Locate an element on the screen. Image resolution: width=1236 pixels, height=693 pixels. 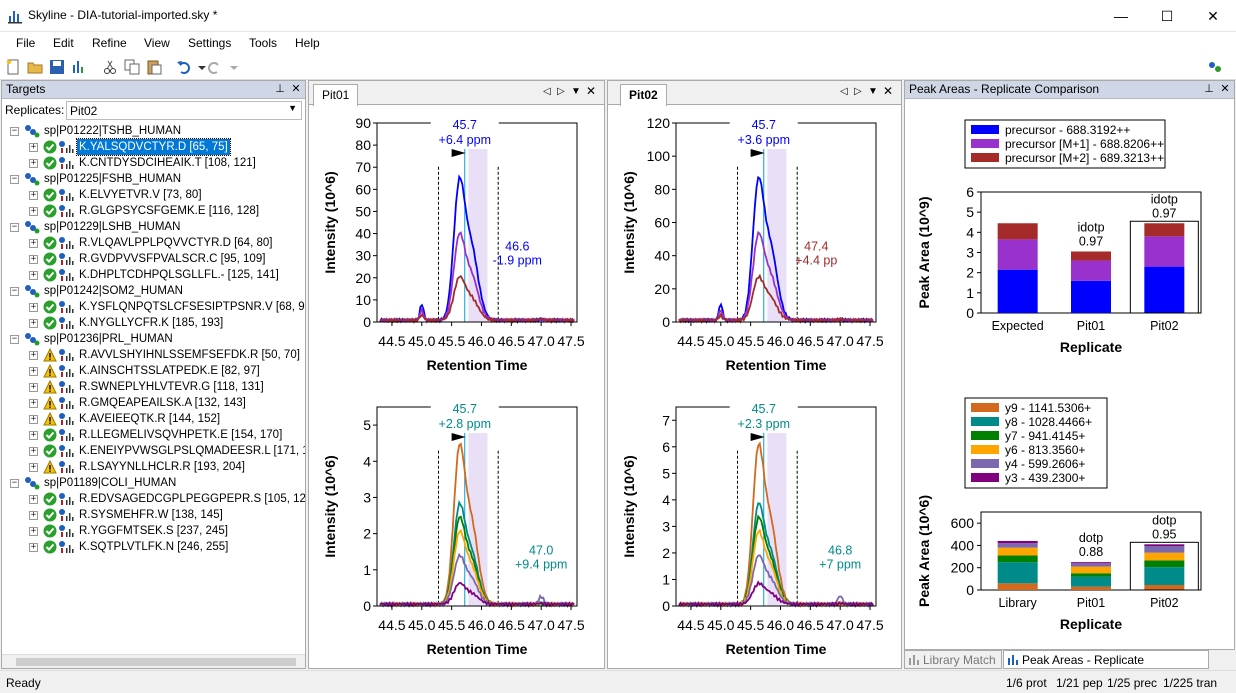
protein-icon is located at coordinates (32, 227).